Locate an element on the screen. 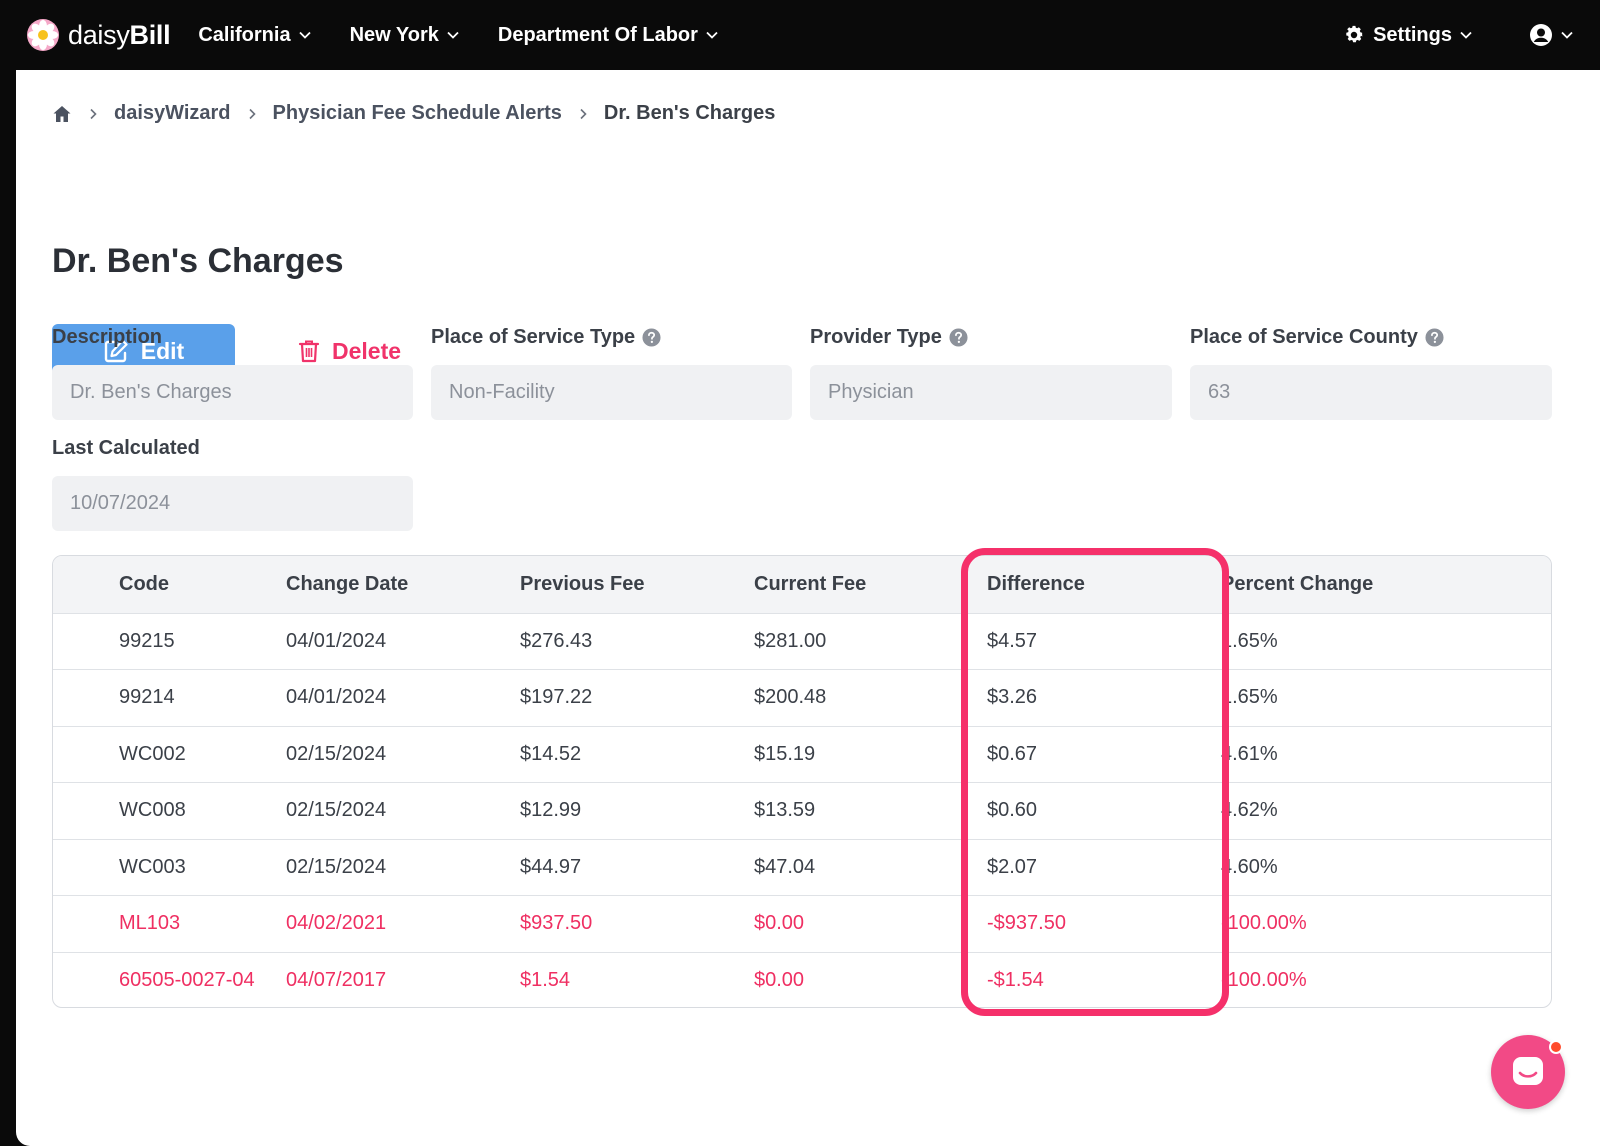  cell-current-fee: $47.04 is located at coordinates (785, 866).